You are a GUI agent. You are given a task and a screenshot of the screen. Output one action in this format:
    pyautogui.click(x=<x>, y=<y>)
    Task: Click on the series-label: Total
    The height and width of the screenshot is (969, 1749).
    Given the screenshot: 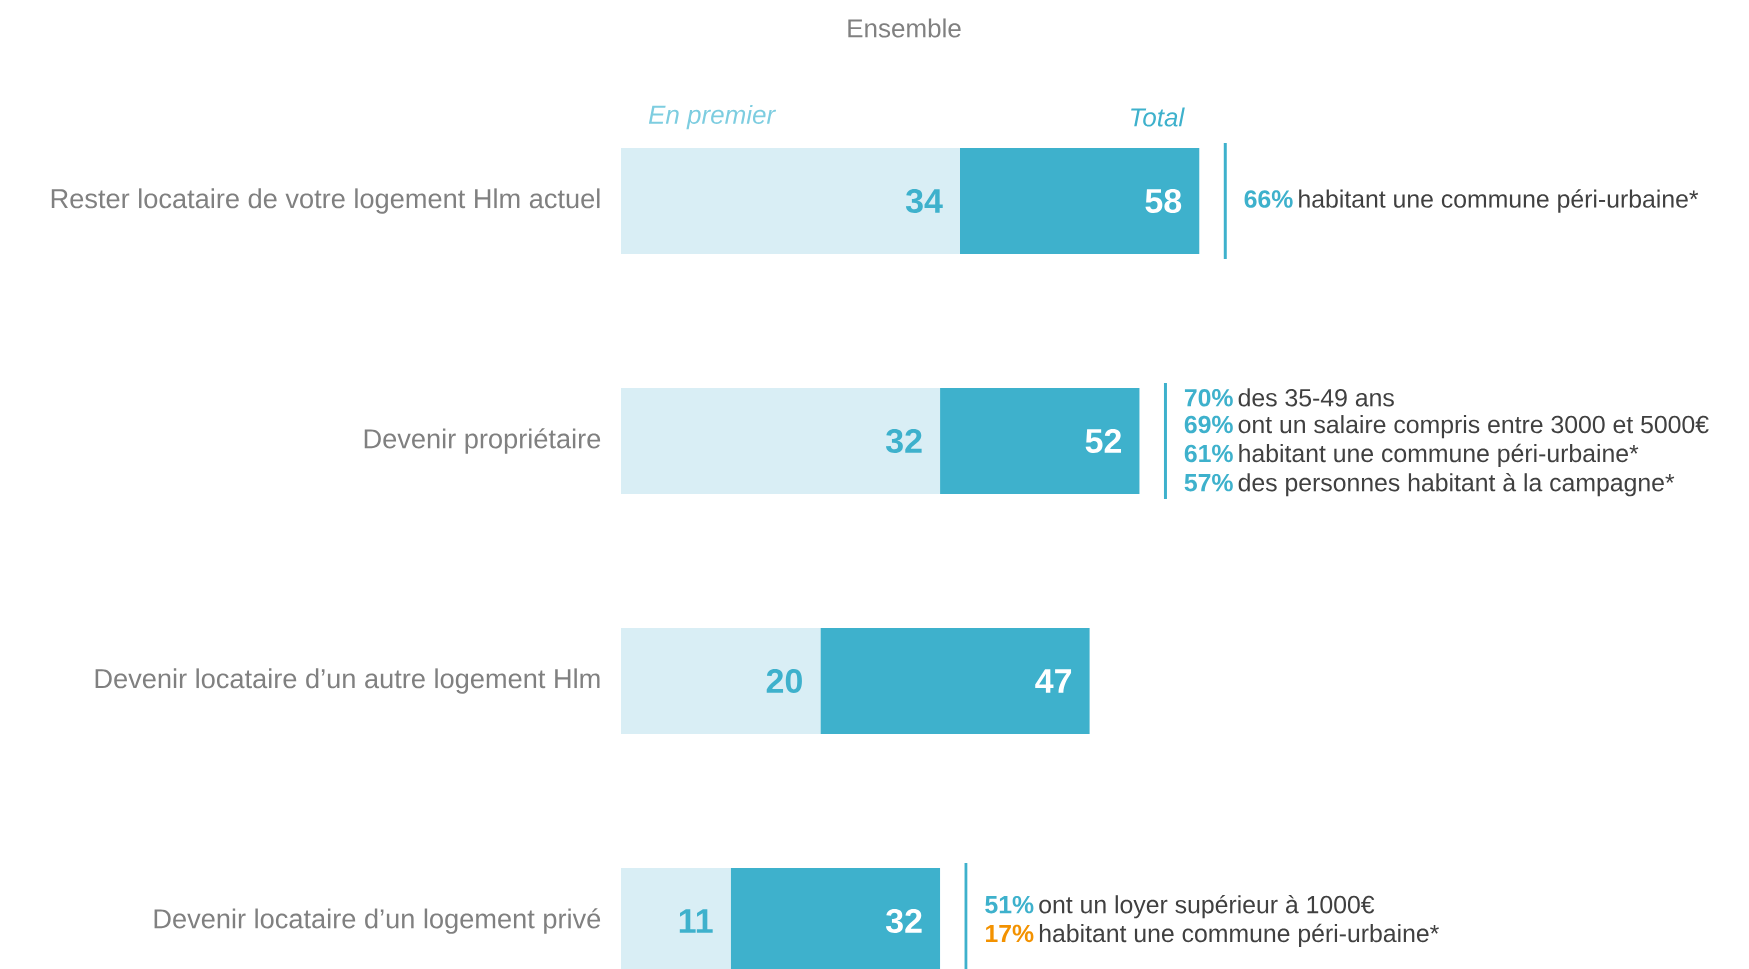 What is the action you would take?
    pyautogui.click(x=1158, y=117)
    